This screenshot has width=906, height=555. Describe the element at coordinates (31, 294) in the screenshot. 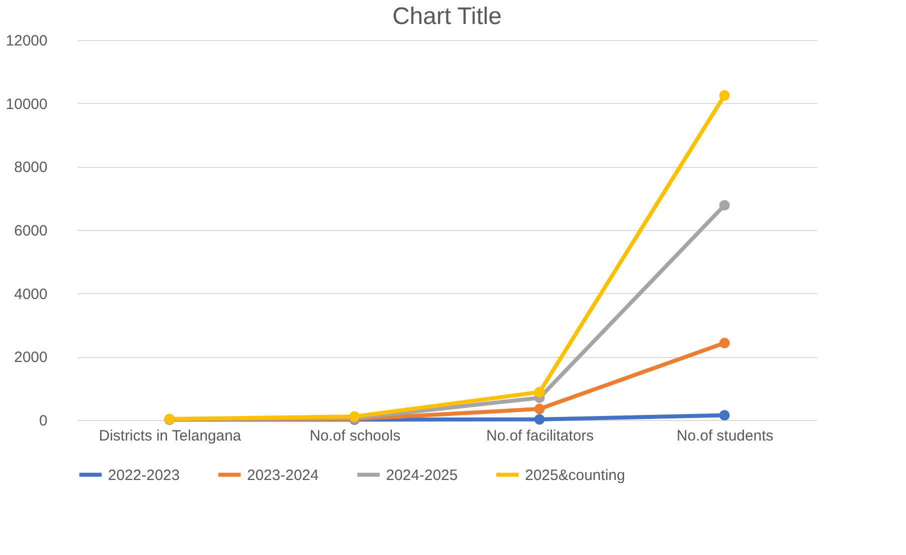

I see `y-tick-label: 4000` at that location.